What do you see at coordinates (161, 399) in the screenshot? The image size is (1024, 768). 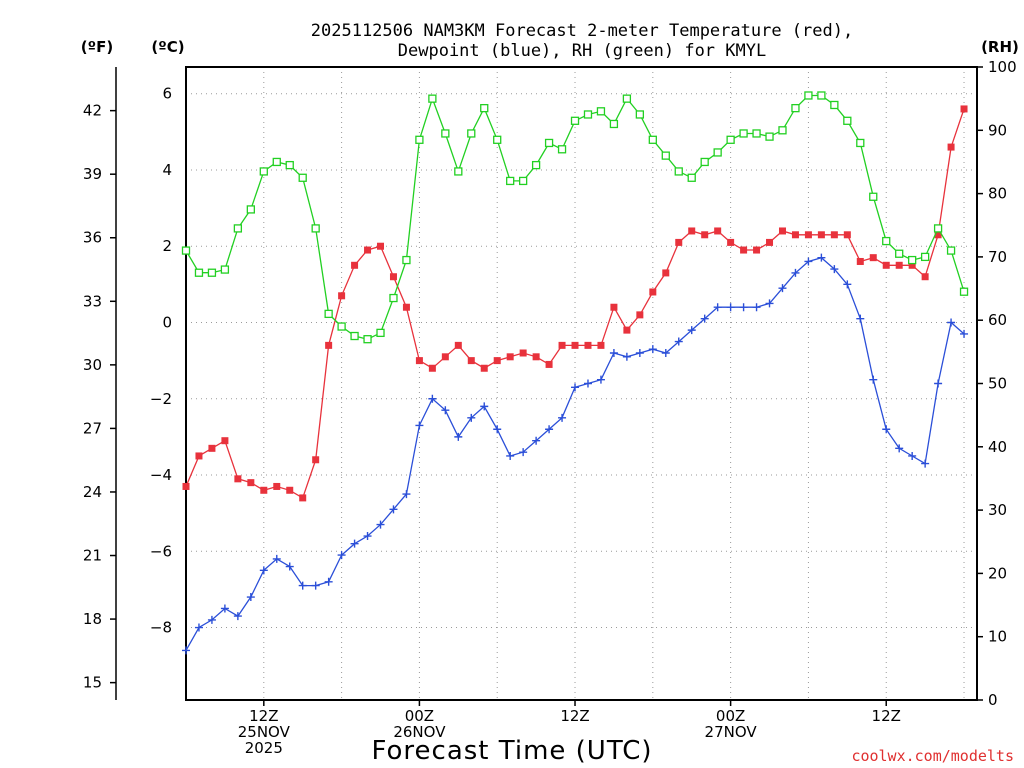 I see `c-tick-label: −2` at bounding box center [161, 399].